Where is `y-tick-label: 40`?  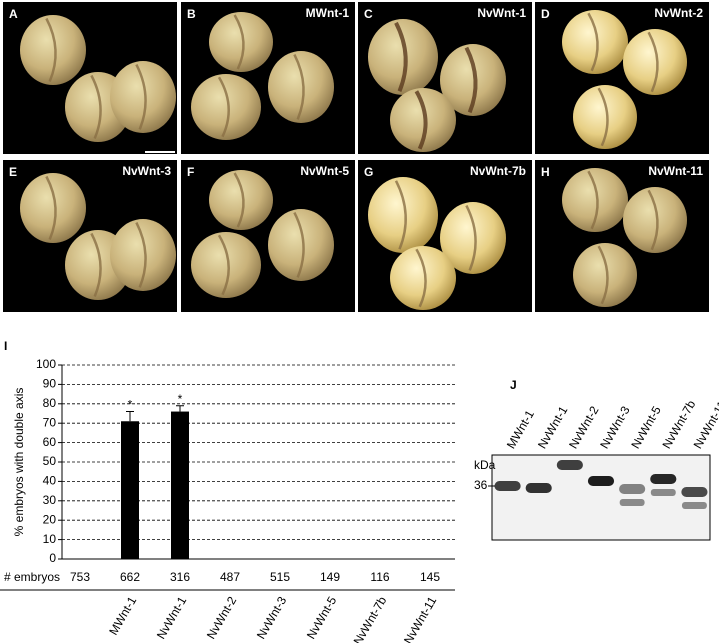 y-tick-label: 40 is located at coordinates (50, 481).